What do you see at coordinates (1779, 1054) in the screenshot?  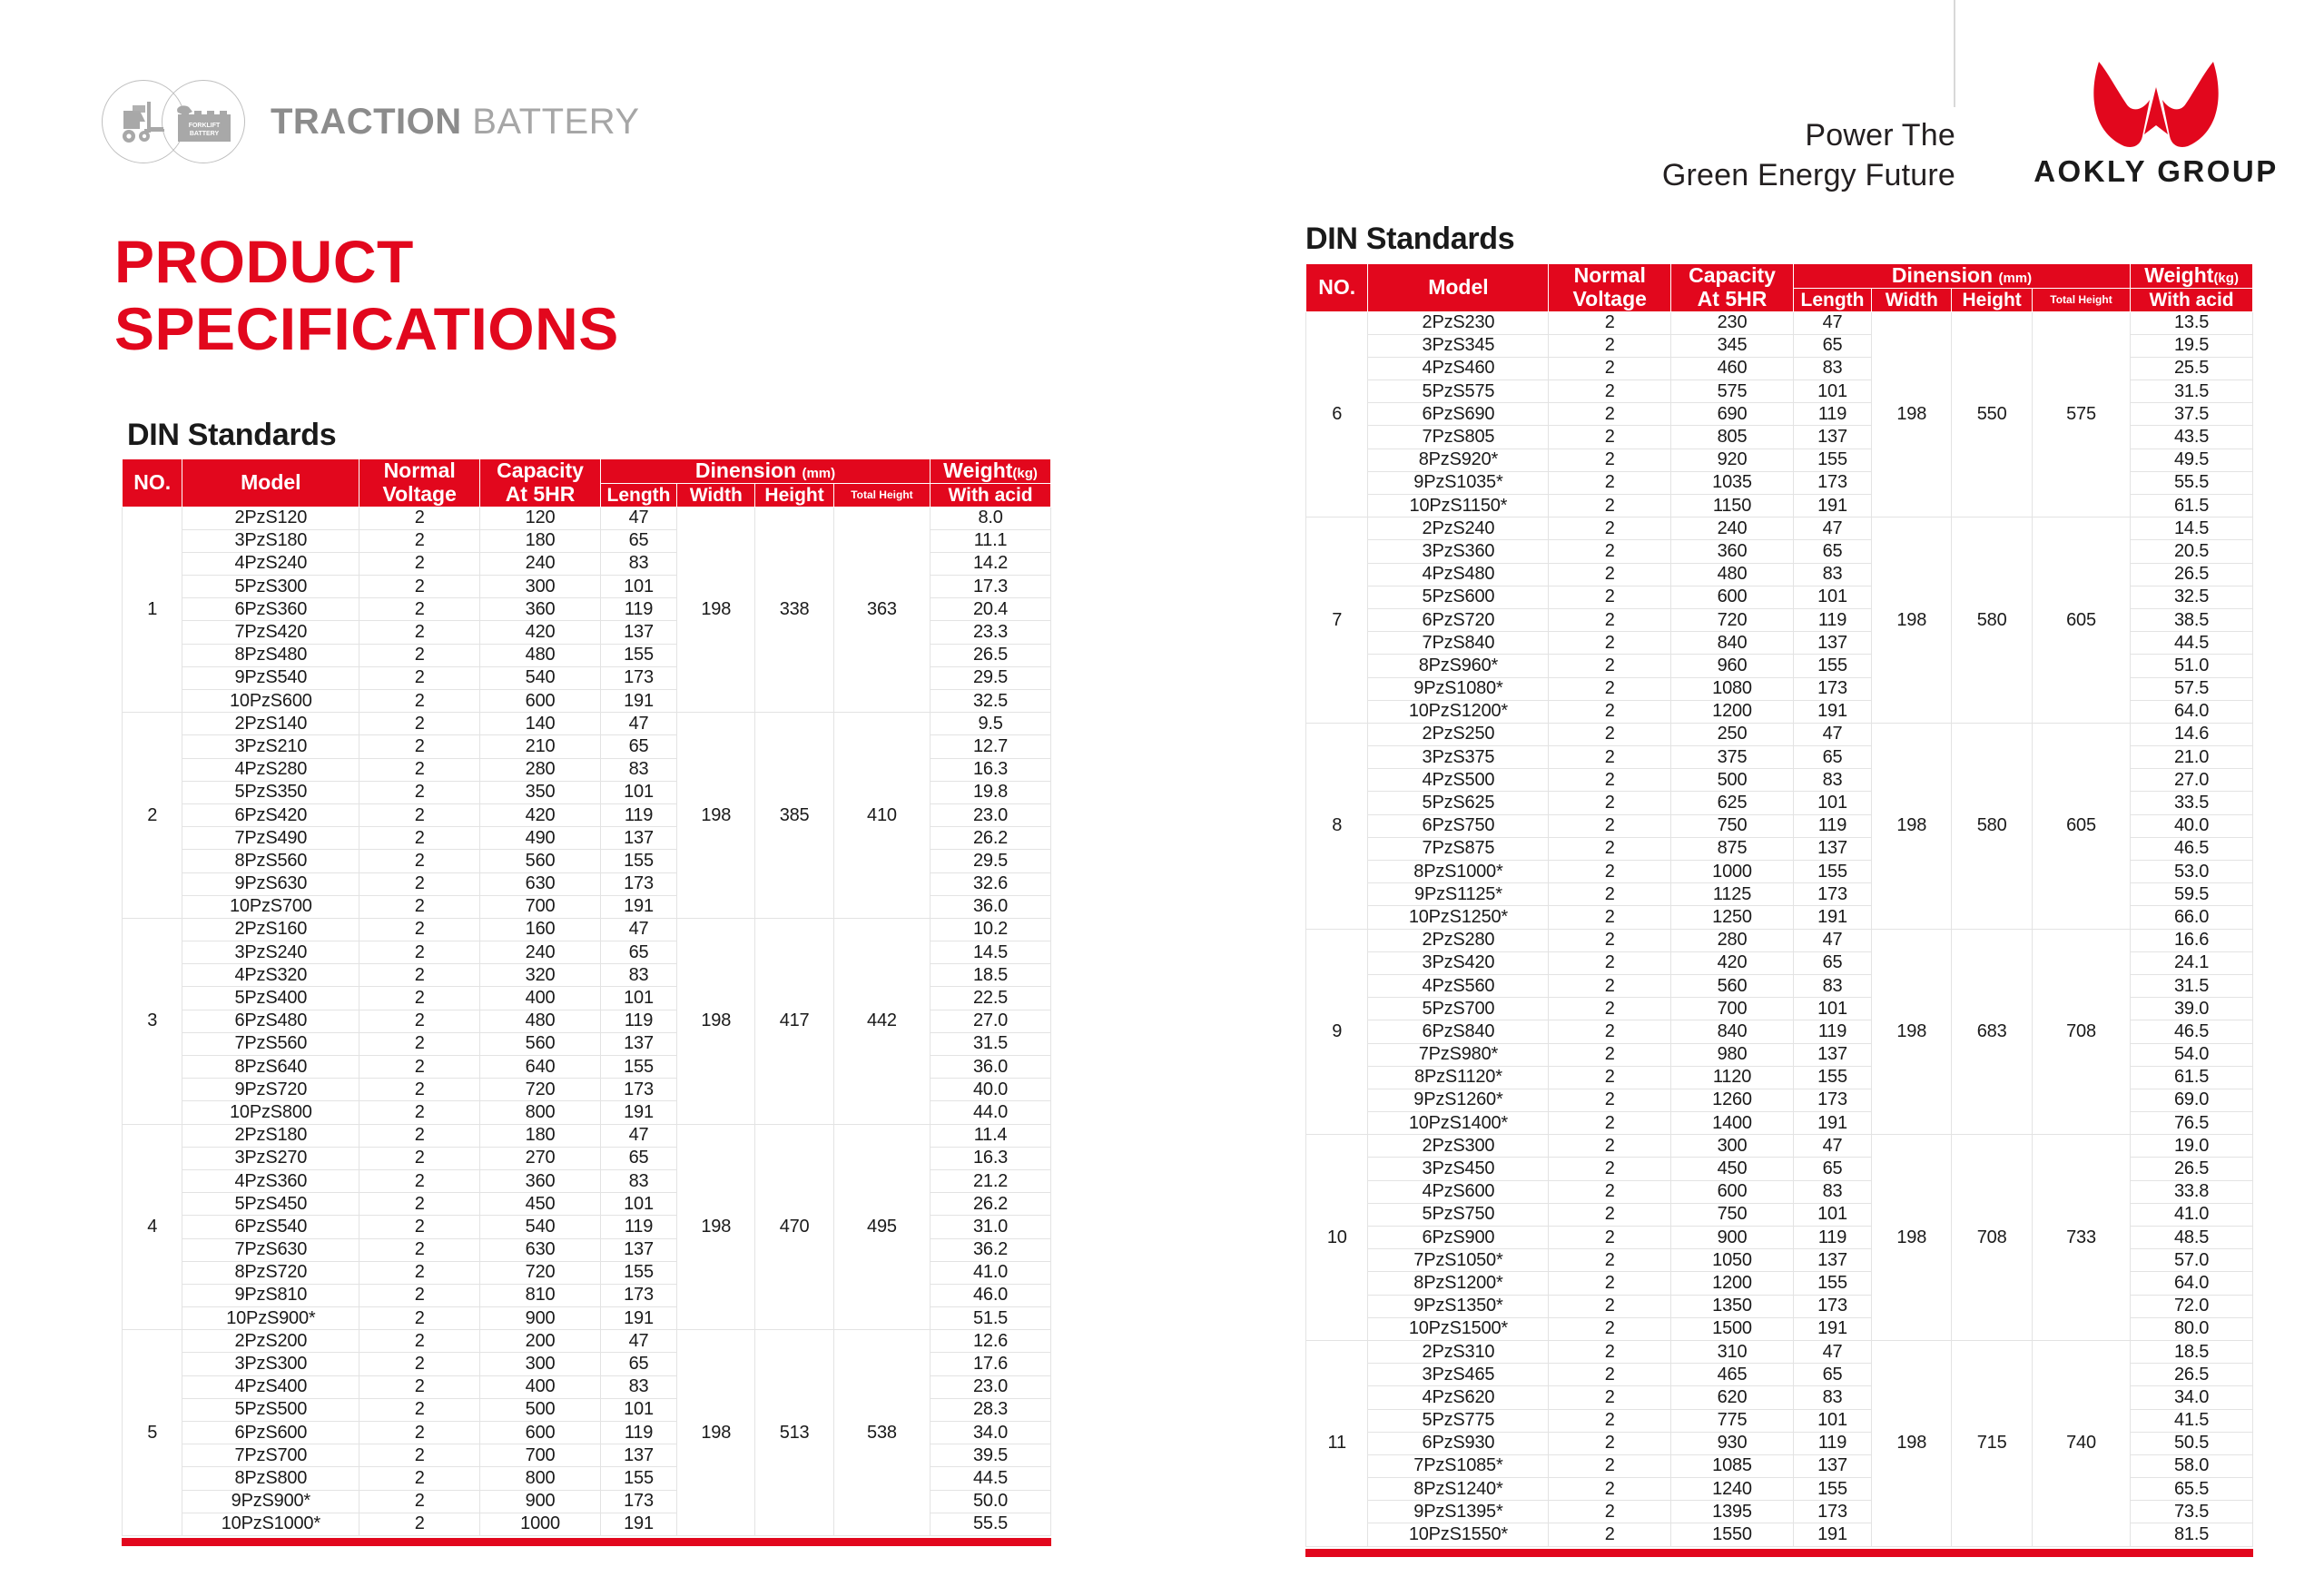 I see `table-row: 7PzS980* 2 980 137 54.0` at bounding box center [1779, 1054].